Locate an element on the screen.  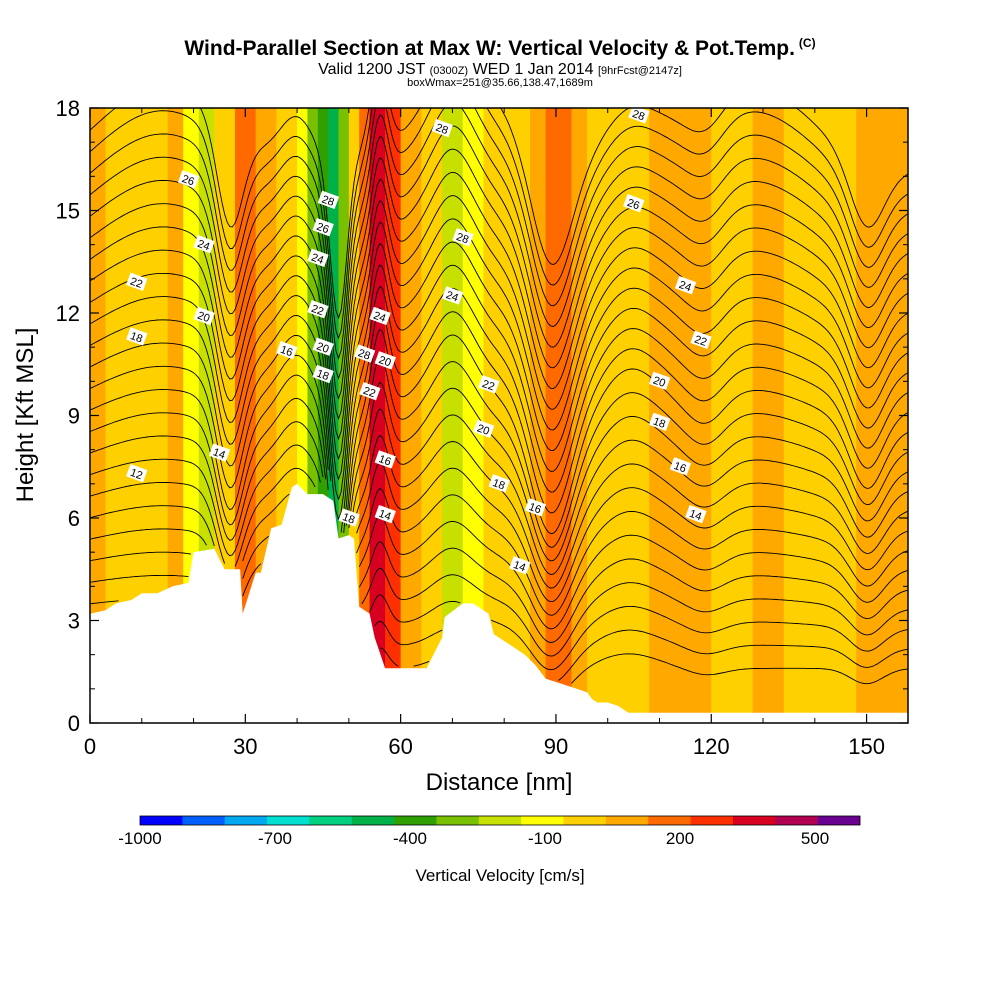
contour-label-text: 18 is located at coordinates (136, 337).